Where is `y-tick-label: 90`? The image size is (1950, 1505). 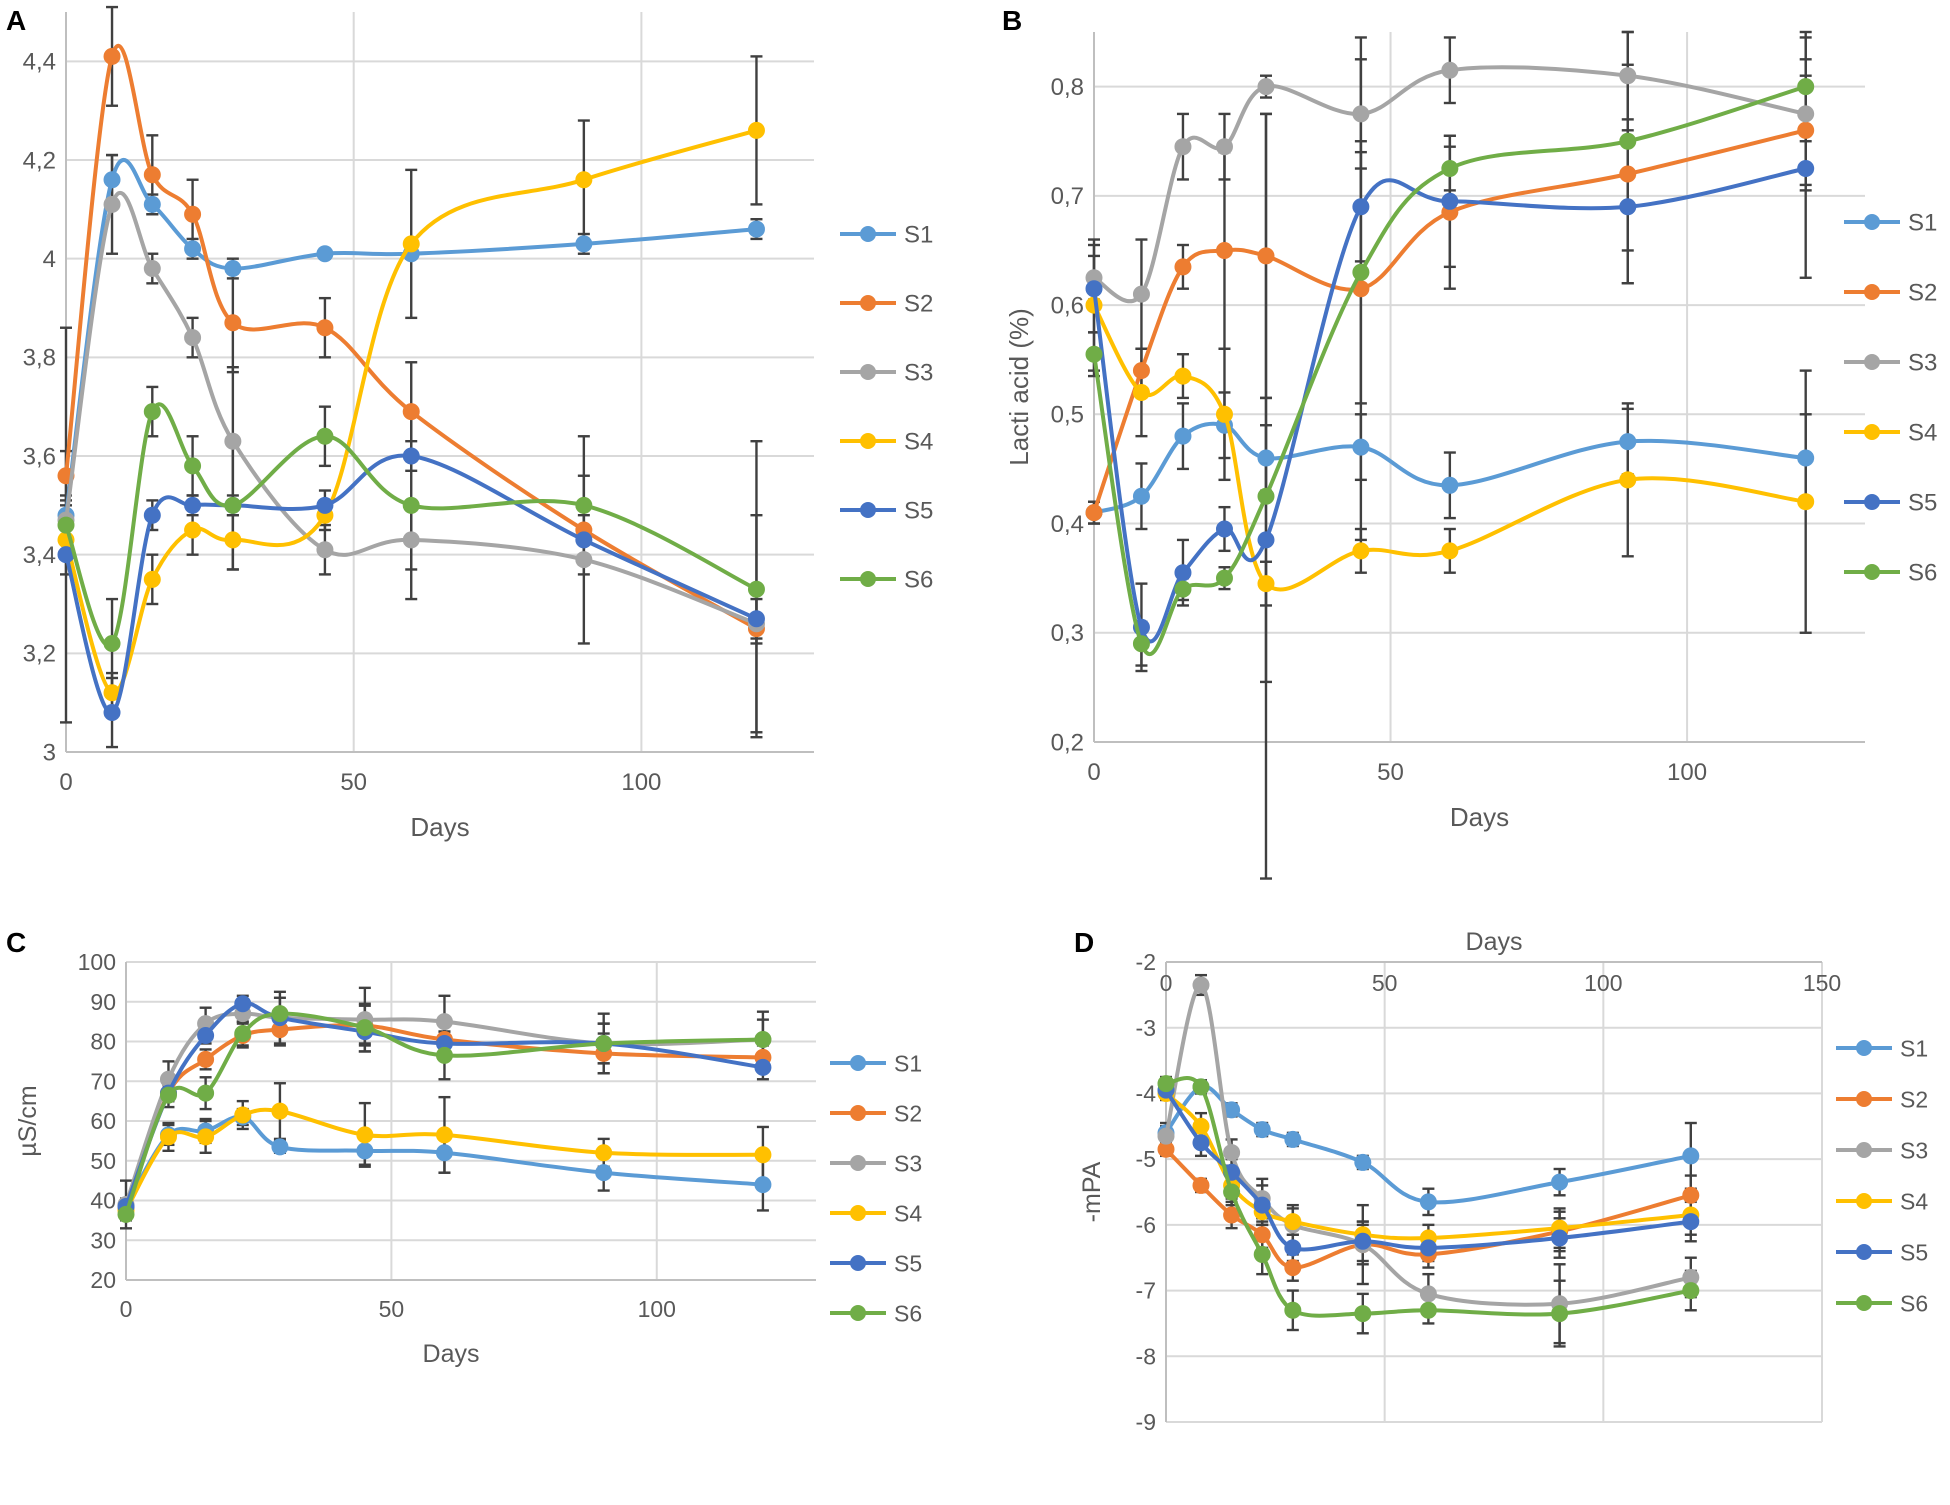
y-tick-label: 90 is located at coordinates (103, 1002).